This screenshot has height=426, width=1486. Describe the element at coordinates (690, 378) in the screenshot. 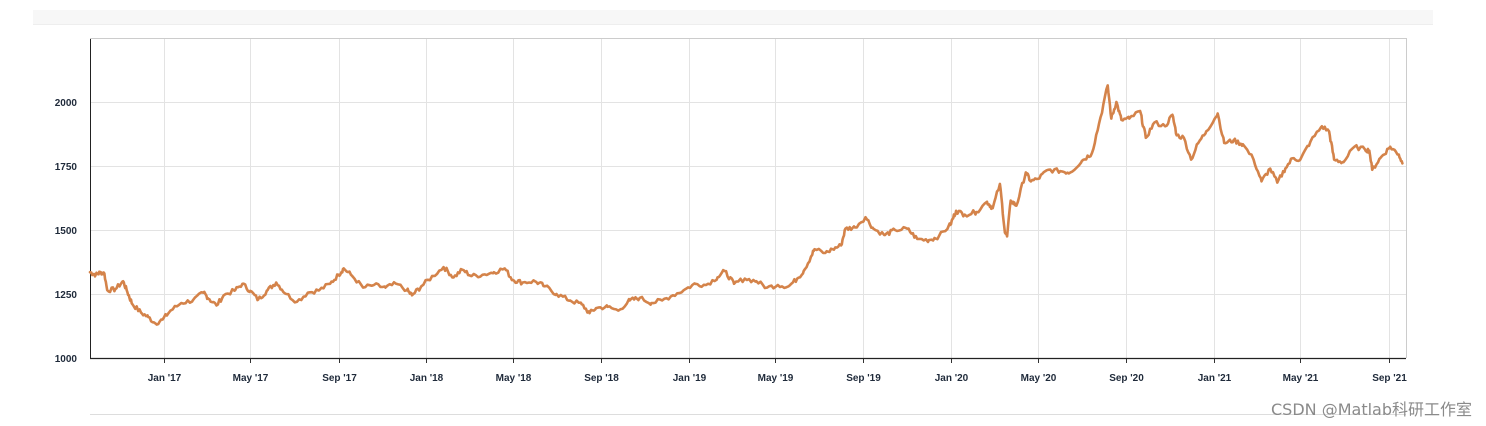

I see `x-tick-label: Jan '19` at that location.